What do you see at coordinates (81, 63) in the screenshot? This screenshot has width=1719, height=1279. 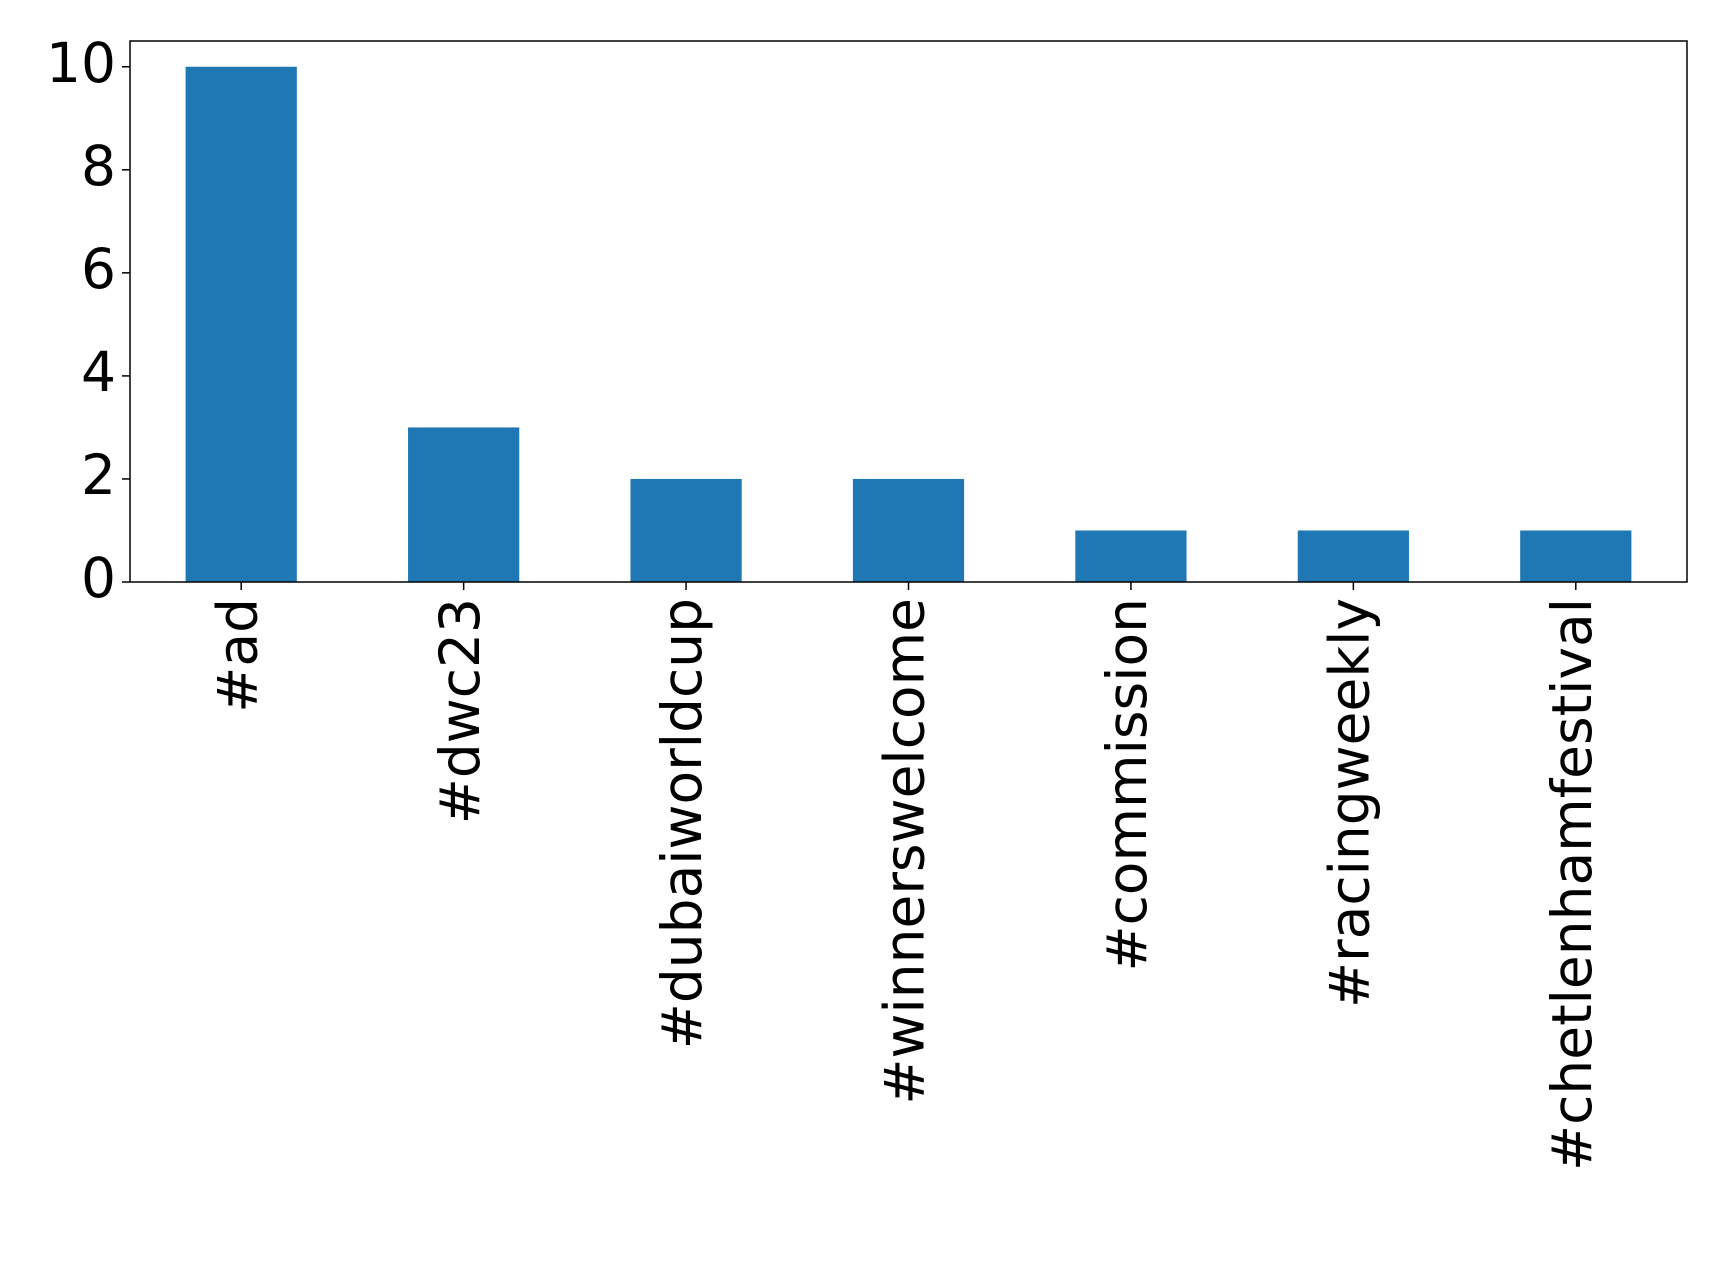 I see `y-tick-label: 10` at bounding box center [81, 63].